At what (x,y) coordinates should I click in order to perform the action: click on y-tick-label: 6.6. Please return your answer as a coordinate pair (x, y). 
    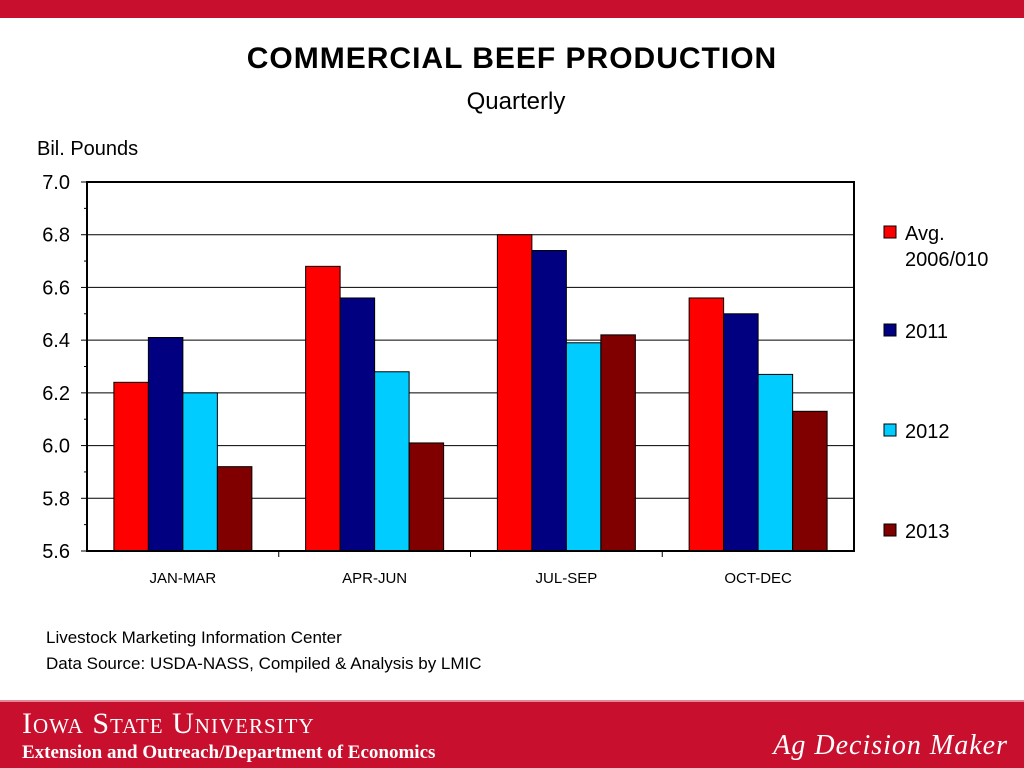
    Looking at the image, I should click on (56, 288).